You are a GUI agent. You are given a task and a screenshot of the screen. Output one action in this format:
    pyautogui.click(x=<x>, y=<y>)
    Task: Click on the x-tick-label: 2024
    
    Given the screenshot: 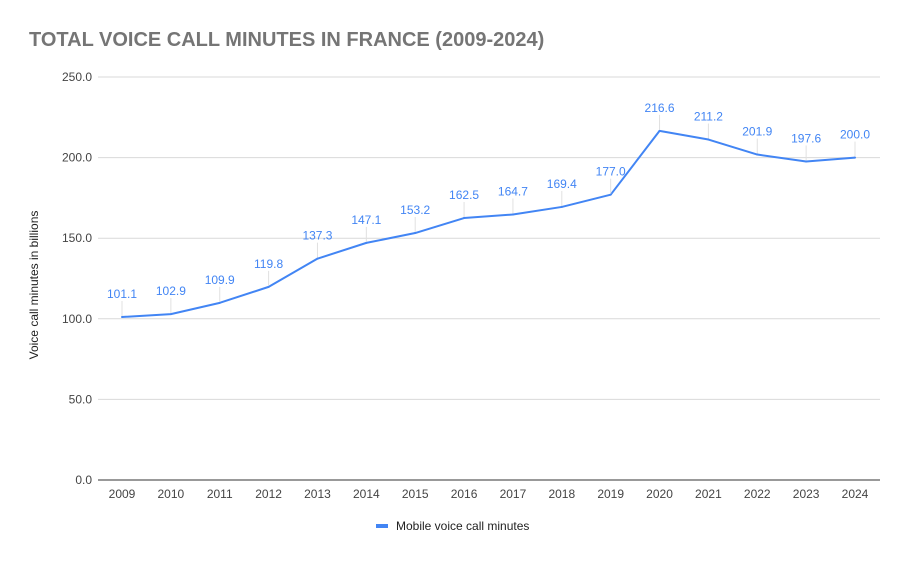 What is the action you would take?
    pyautogui.click(x=855, y=494)
    